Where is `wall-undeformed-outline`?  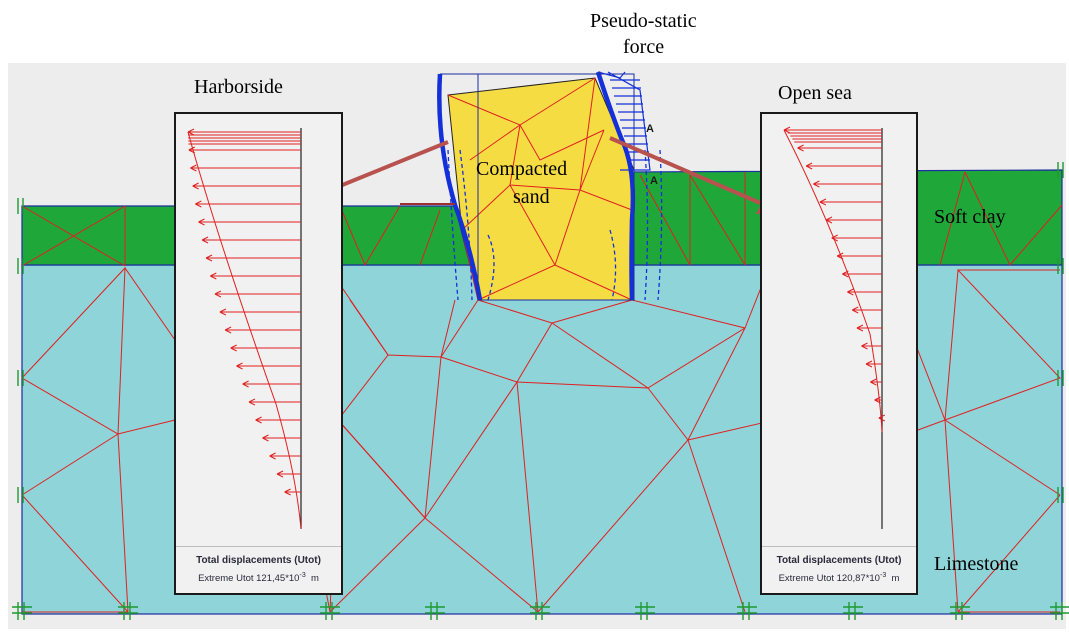
wall-undeformed-outline is located at coordinates (517, 187).